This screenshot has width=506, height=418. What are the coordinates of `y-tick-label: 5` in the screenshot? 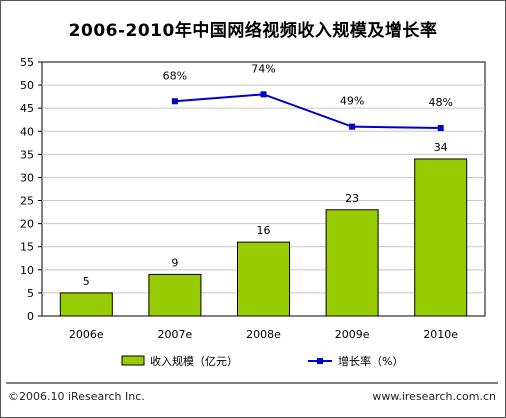 It's located at (30, 293).